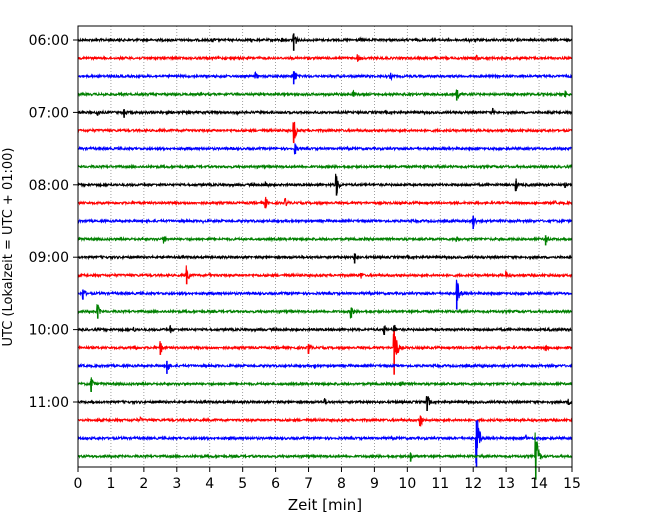 The height and width of the screenshot is (520, 650). I want to click on x-tick-label: 10, so click(407, 484).